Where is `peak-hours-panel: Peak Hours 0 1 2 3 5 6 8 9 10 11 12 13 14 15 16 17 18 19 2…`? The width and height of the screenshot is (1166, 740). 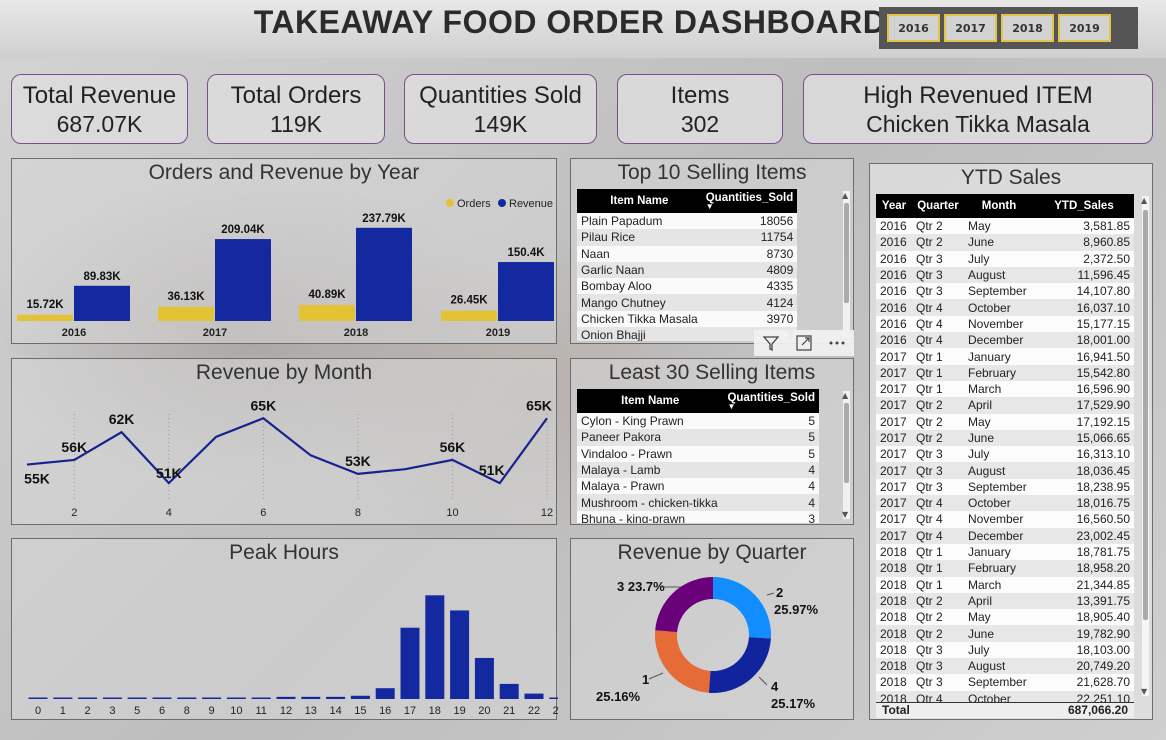
peak-hours-panel: Peak Hours 0 1 2 3 5 6 8 9 10 11 12 13 14 15 16 17 18 19 2… is located at coordinates (284, 629).